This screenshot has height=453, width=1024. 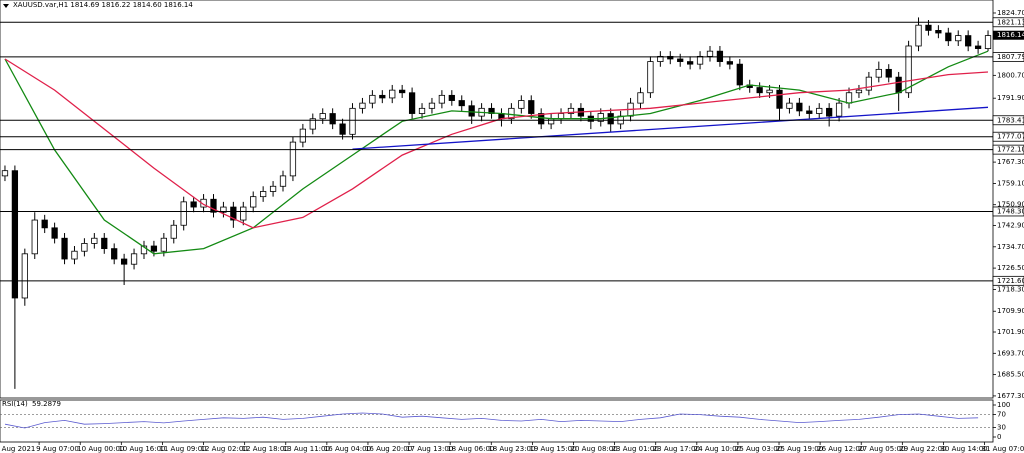 What do you see at coordinates (1010, 98) in the screenshot?
I see `y-tick-label: 1791.90` at bounding box center [1010, 98].